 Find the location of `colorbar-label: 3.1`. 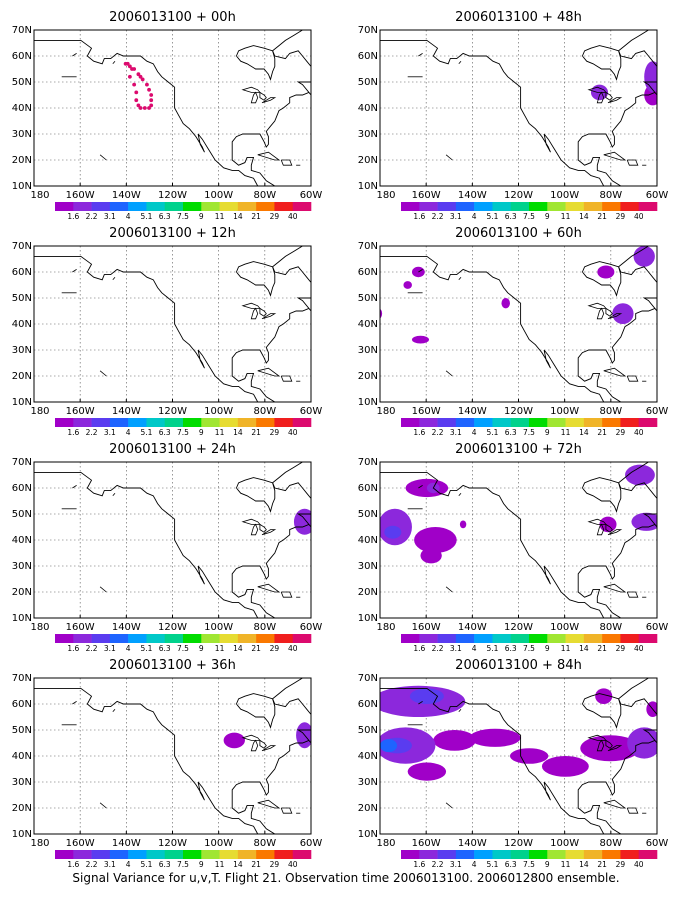

colorbar-label: 3.1 is located at coordinates (110, 648).